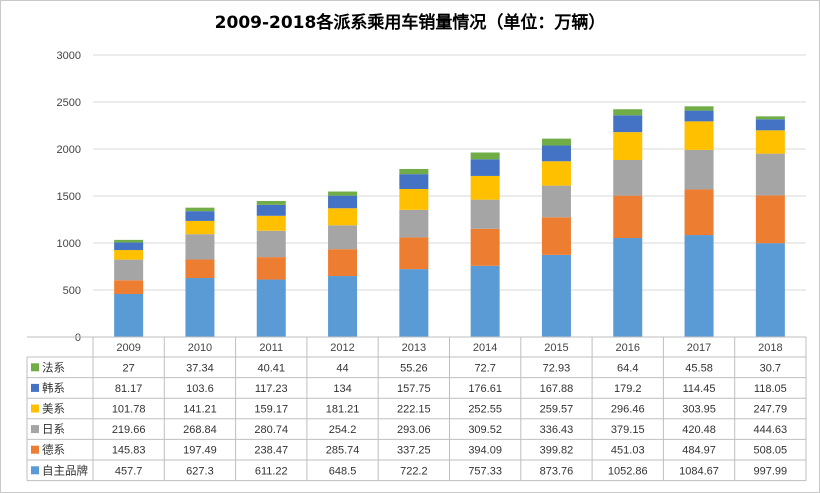  What do you see at coordinates (557, 430) in the screenshot?
I see `data-table-cell: 336.43` at bounding box center [557, 430].